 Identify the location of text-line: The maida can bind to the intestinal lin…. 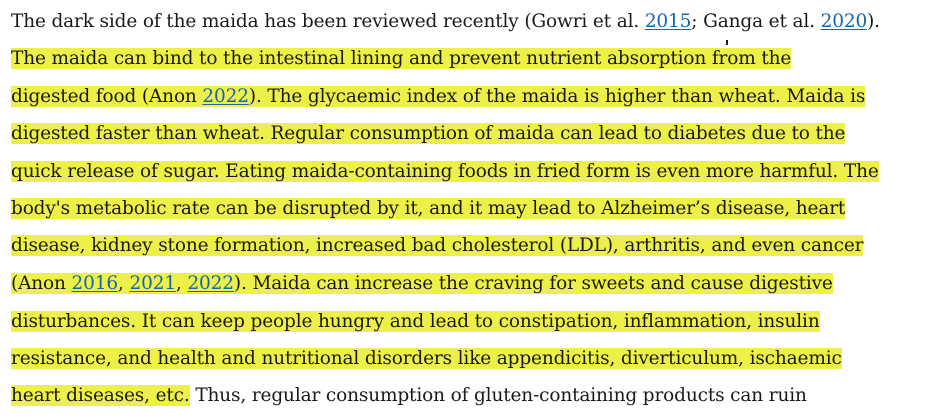
(401, 59).